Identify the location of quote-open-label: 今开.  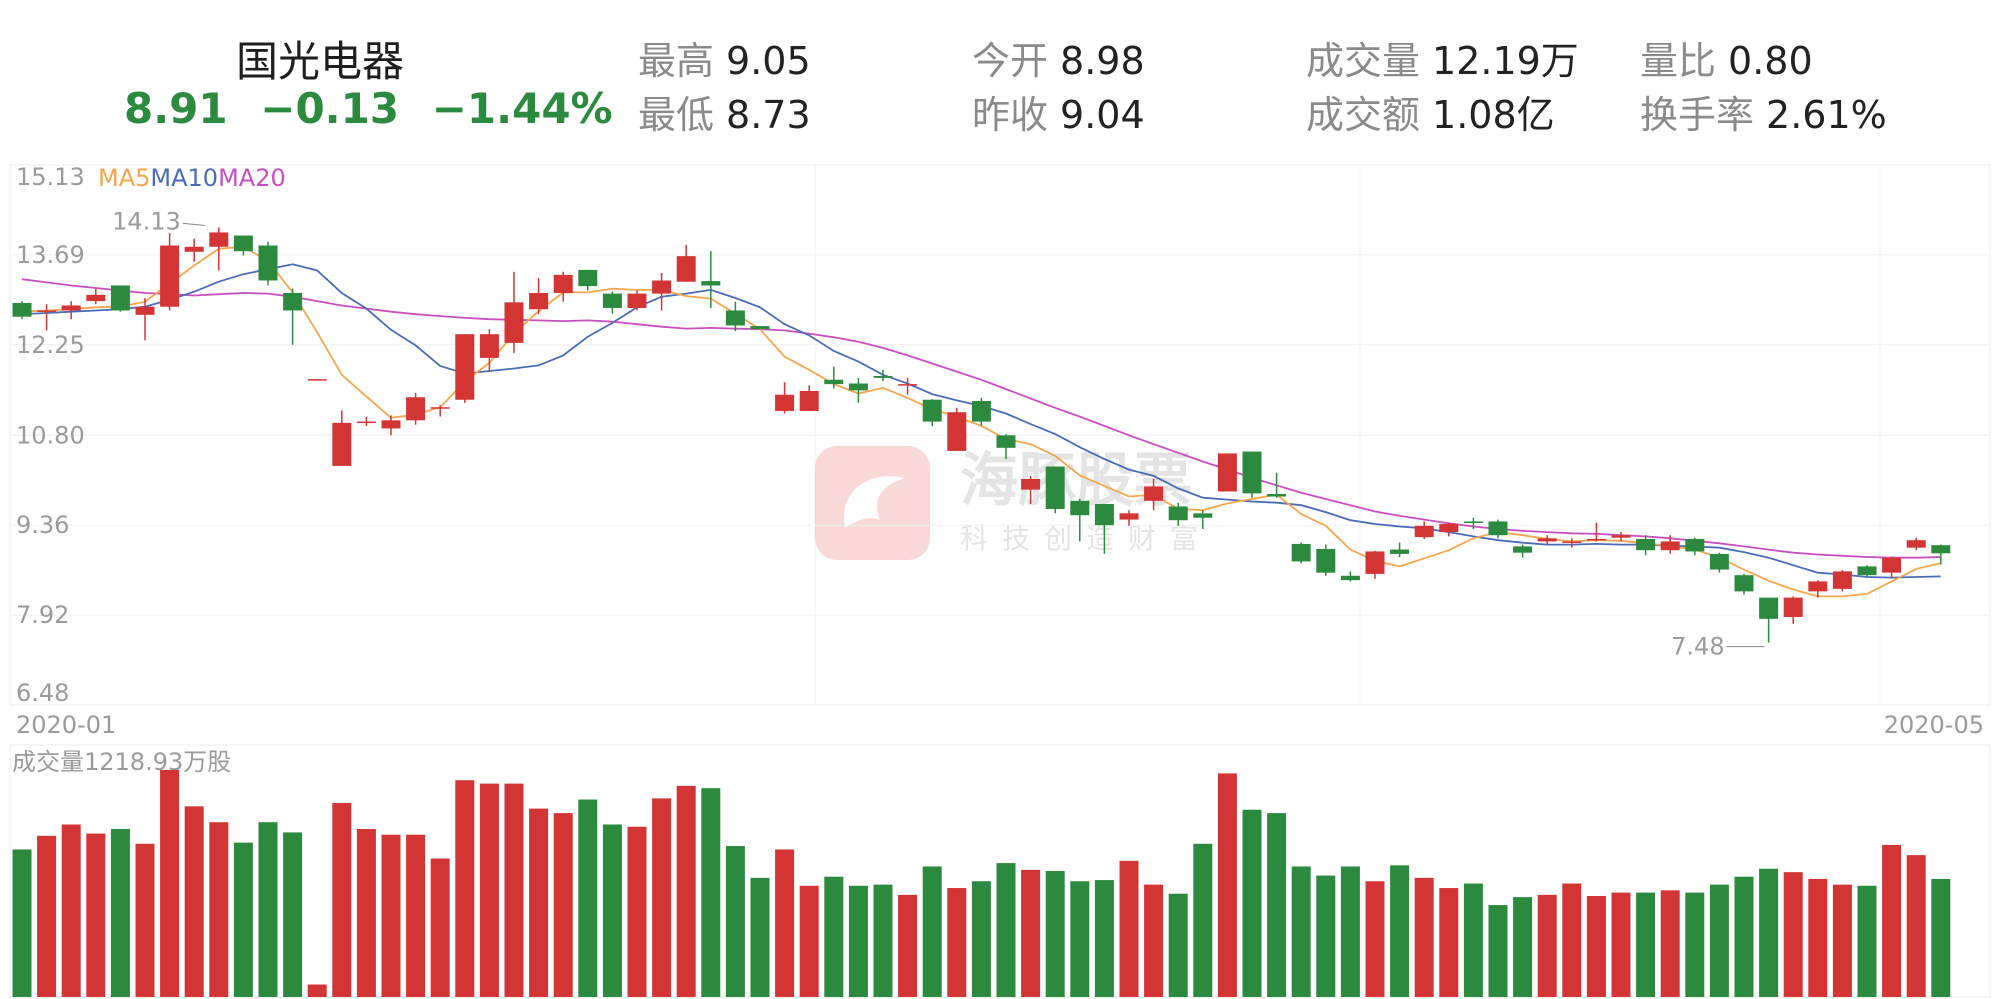
(1010, 61).